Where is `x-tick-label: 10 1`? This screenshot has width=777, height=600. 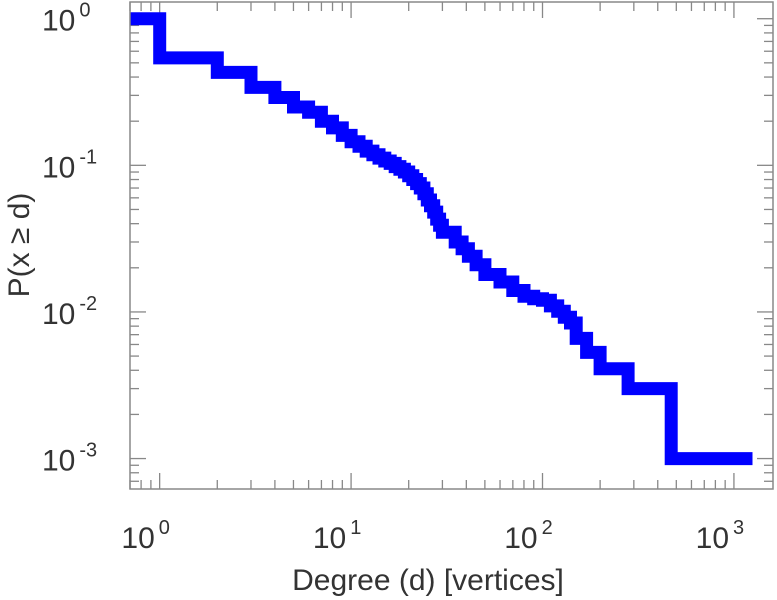 x-tick-label: 10 1 is located at coordinates (337, 536).